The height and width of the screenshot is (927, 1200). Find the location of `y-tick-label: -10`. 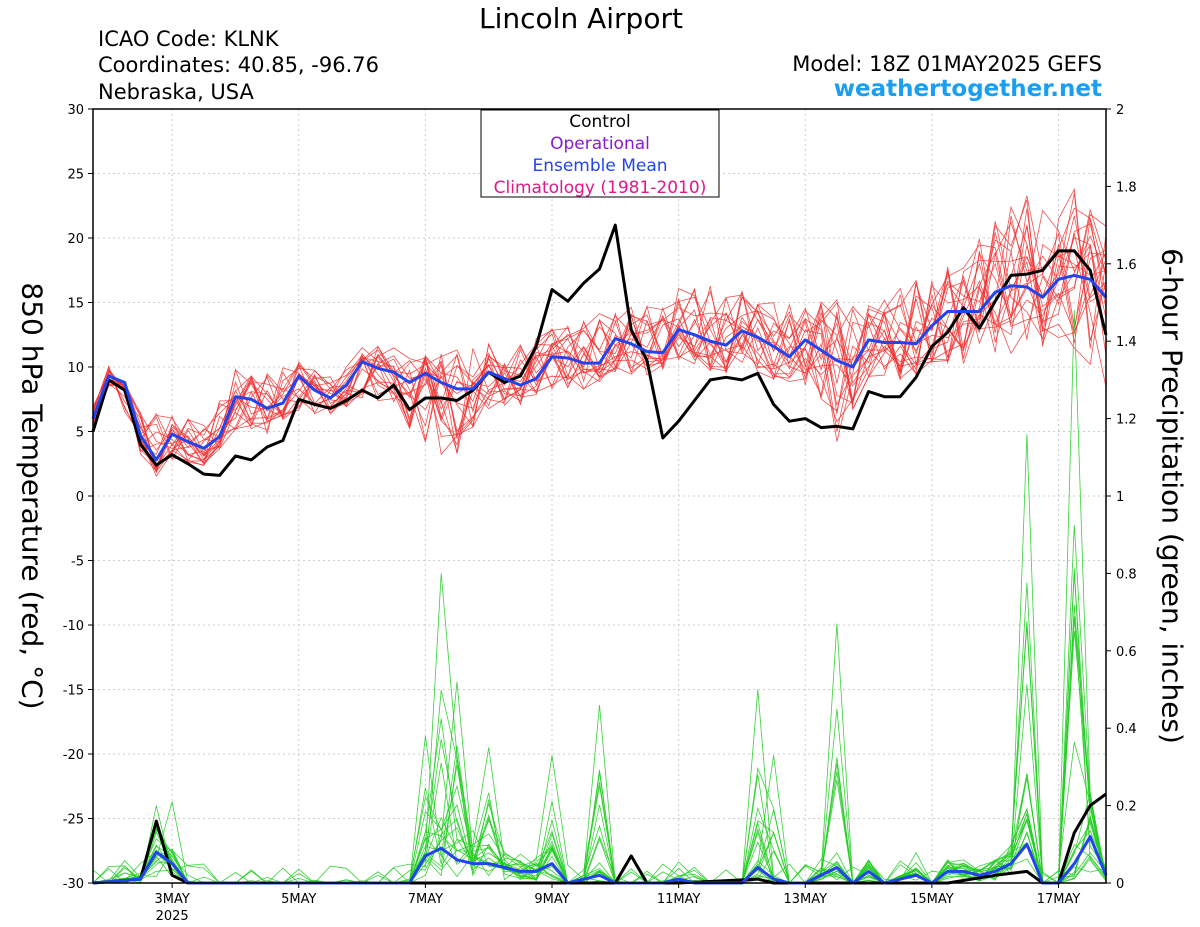

y-tick-label: -10 is located at coordinates (73, 626).